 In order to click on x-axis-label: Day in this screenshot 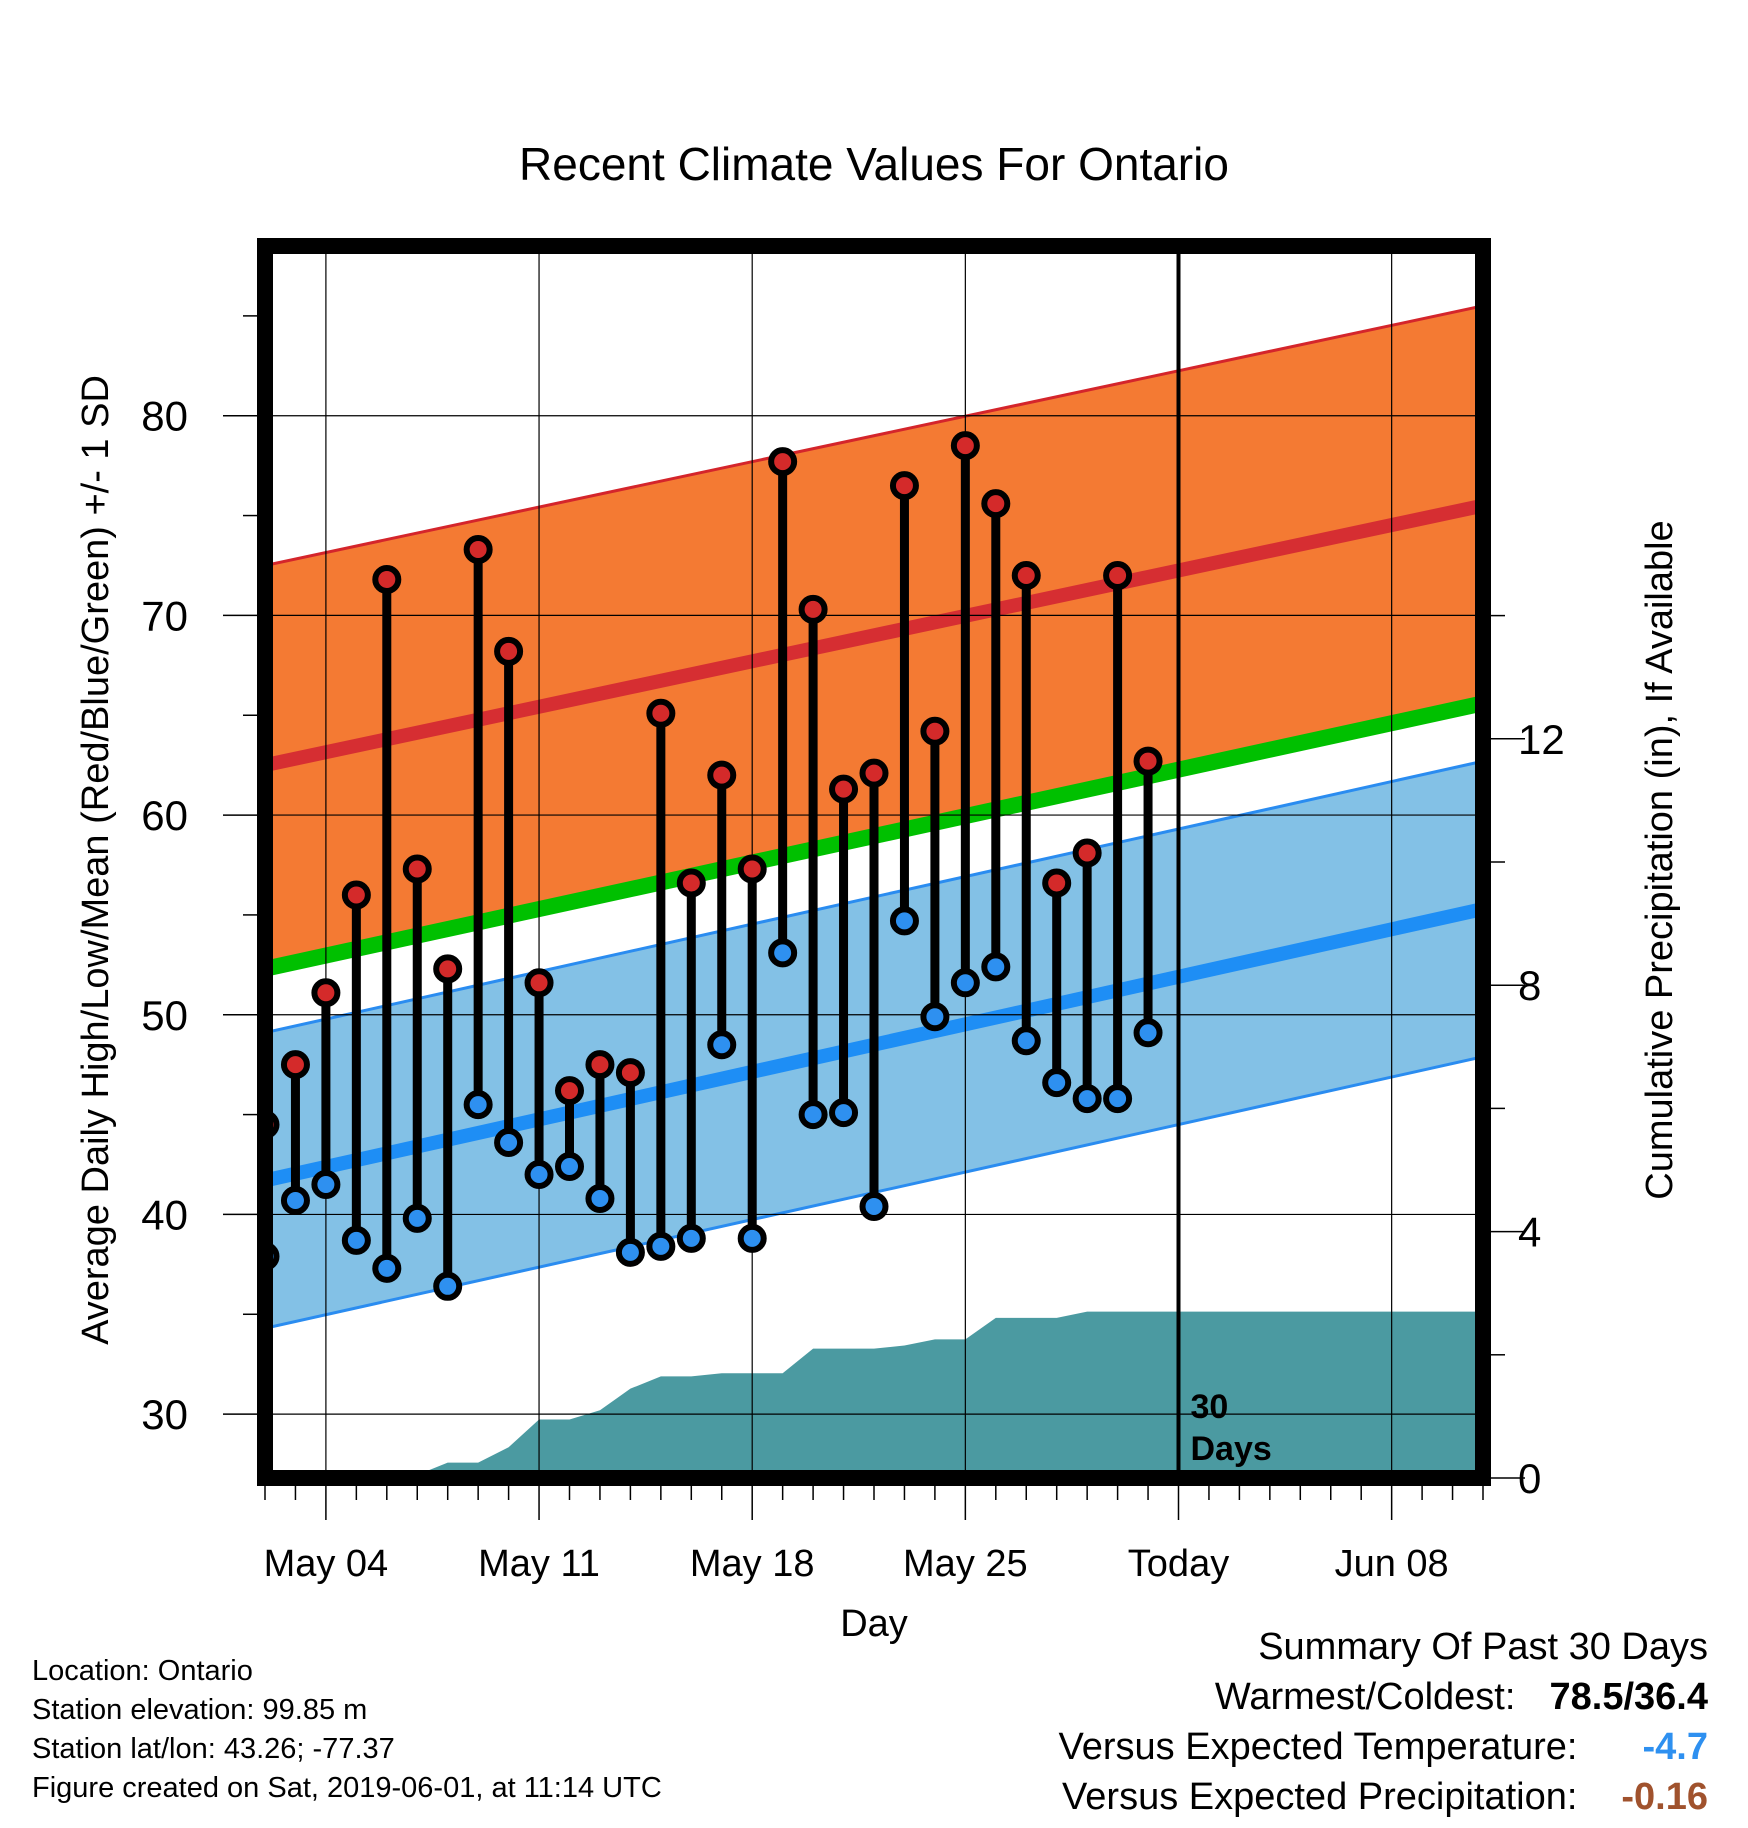, I will do `click(874, 1624)`.